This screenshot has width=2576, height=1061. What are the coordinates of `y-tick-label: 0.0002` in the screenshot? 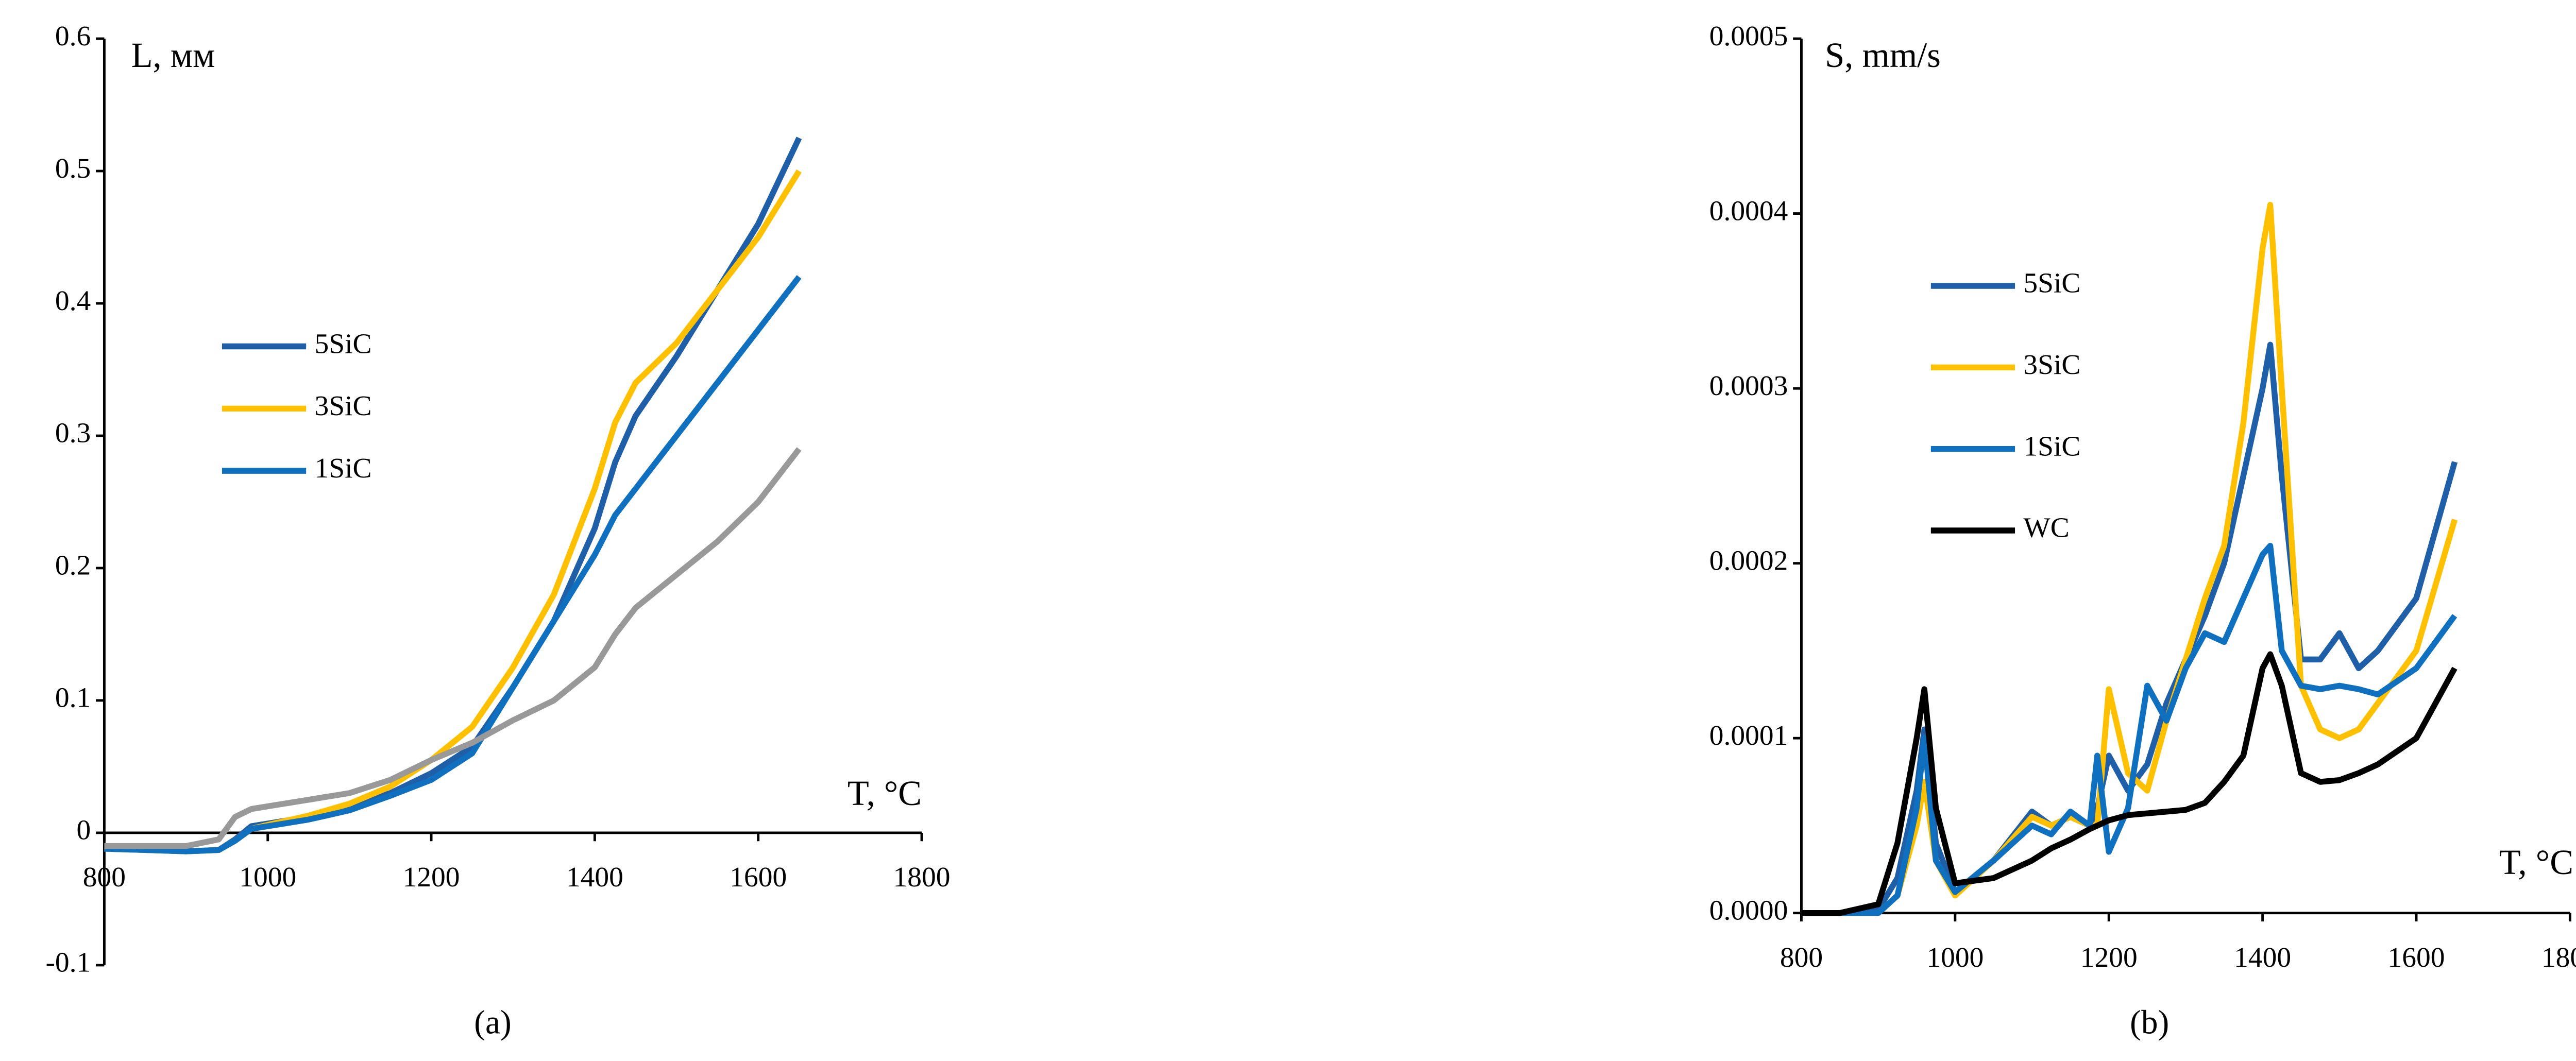 It's located at (1748, 560).